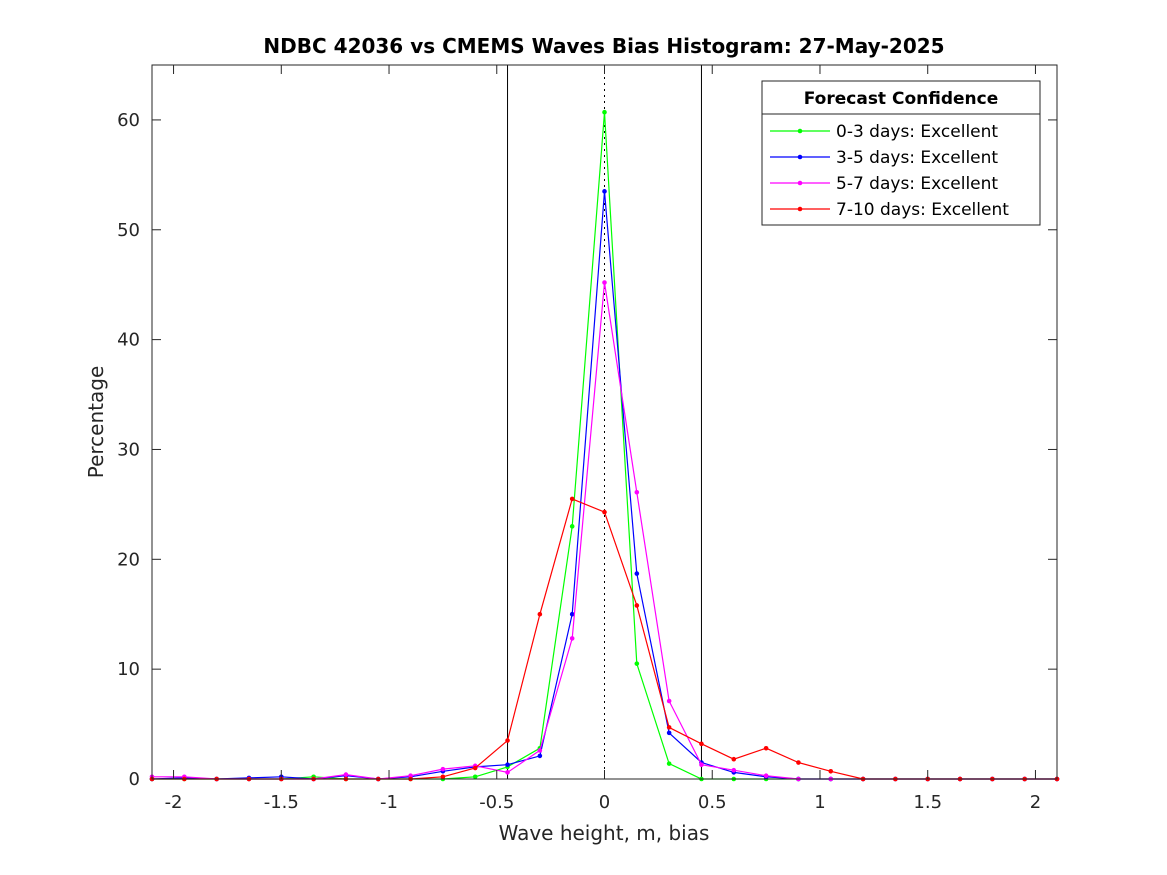 The image size is (1167, 875). What do you see at coordinates (922, 210) in the screenshot?
I see `legend-label-4: 7-10 days: Excellent` at bounding box center [922, 210].